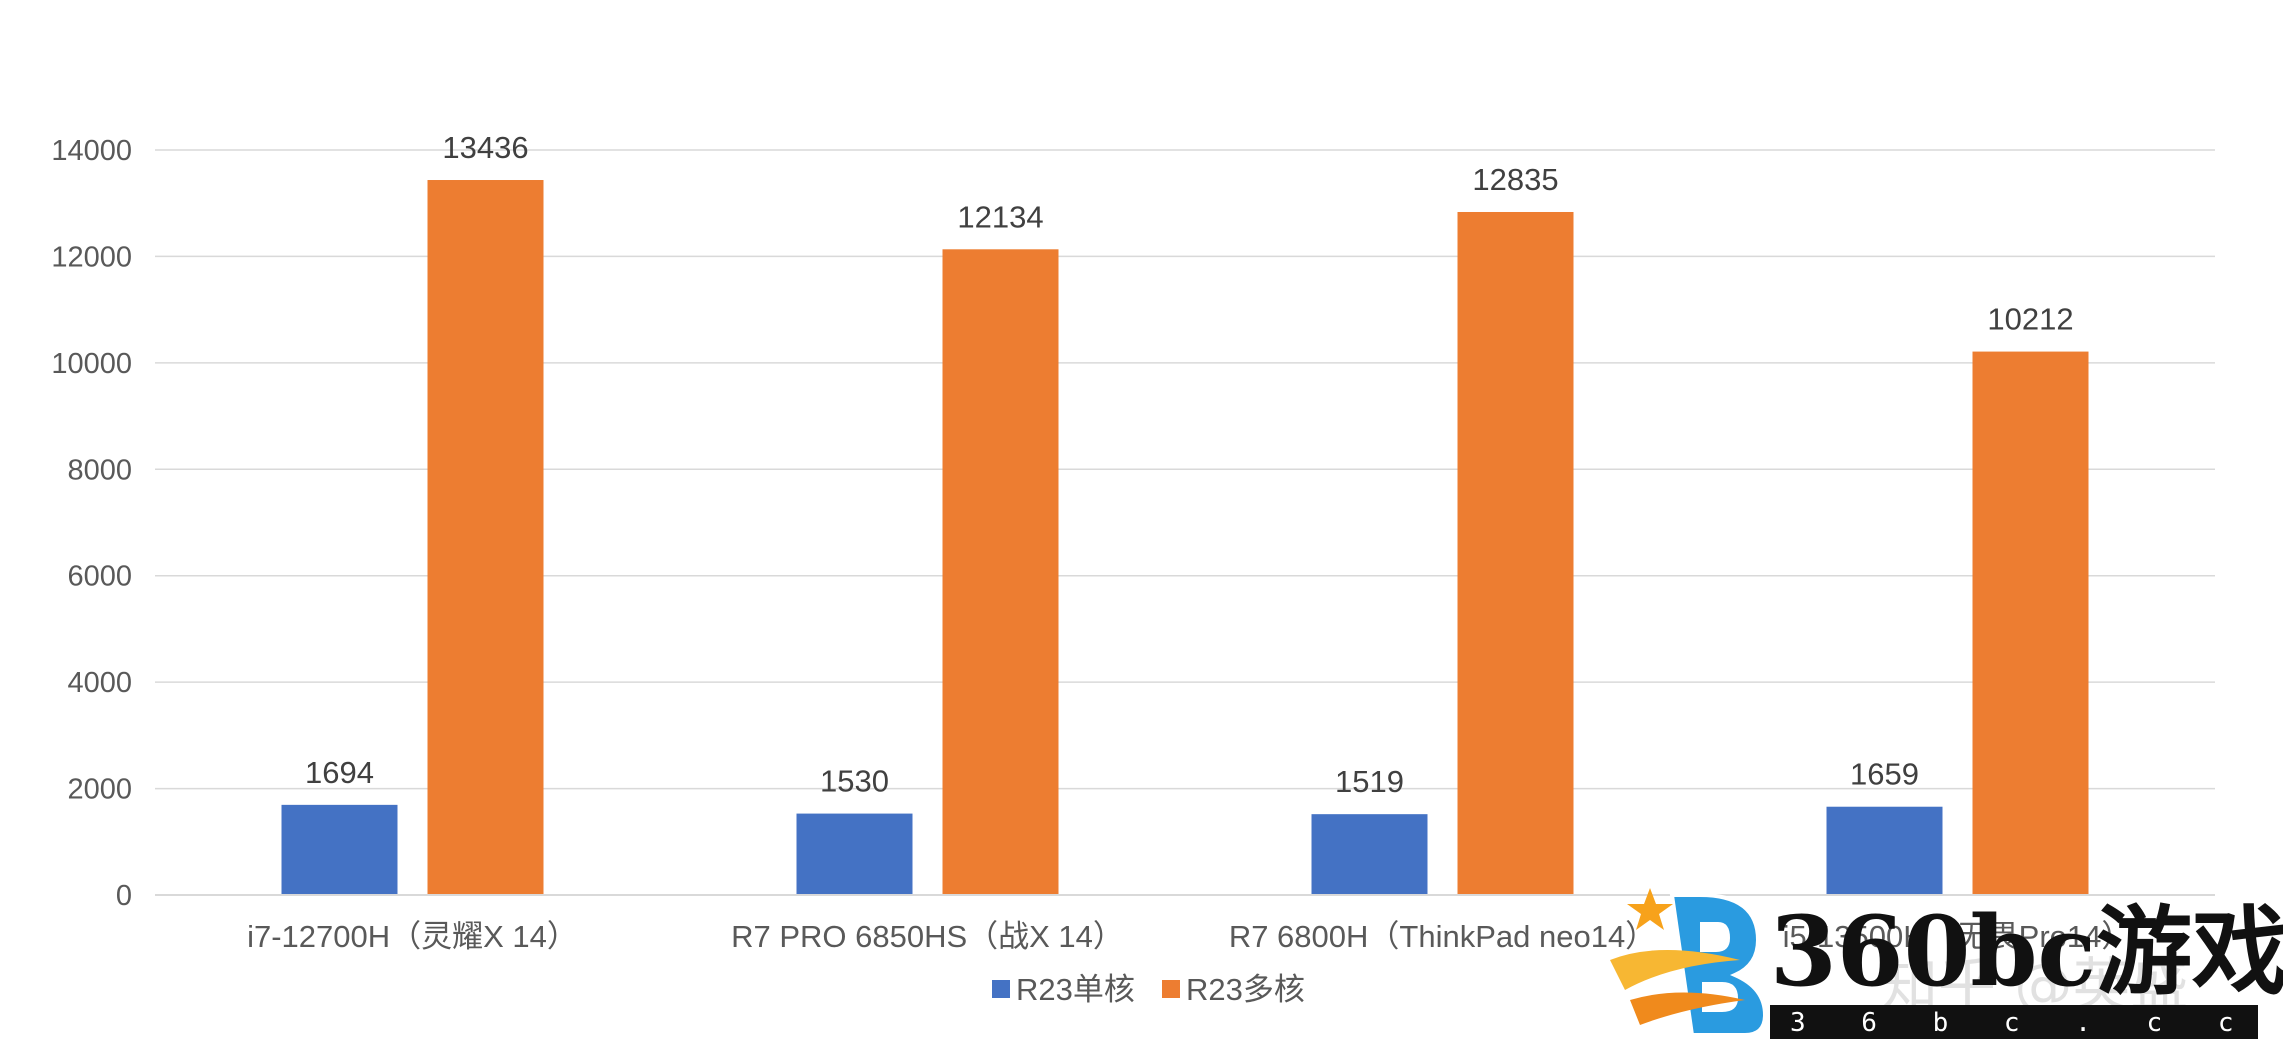 This screenshot has width=2283, height=1051. I want to click on category-label: R7 PRO 6850HS（战X 14）, so click(927, 936).